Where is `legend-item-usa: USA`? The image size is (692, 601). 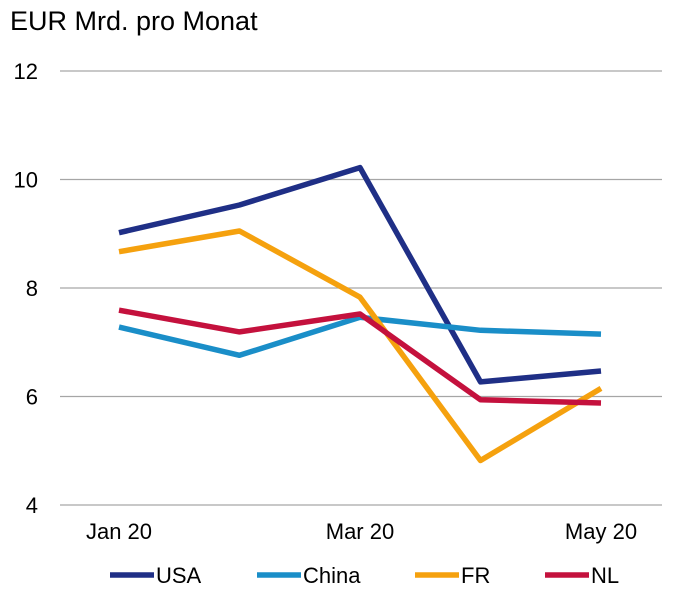 legend-item-usa: USA is located at coordinates (156, 575).